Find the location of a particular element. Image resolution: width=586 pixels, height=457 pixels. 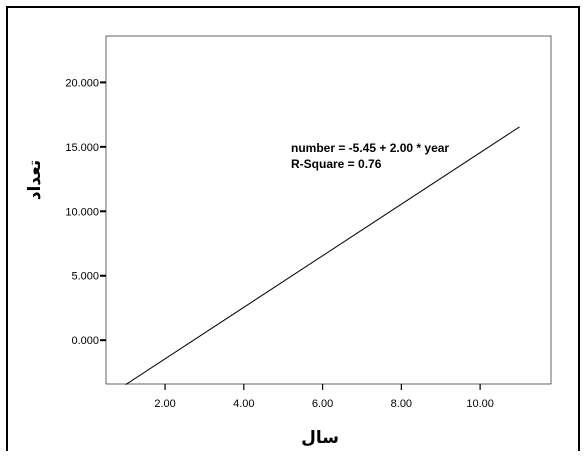

x-axis: 2.00 4.00 6.00 8.00 10.00 is located at coordinates (324, 397).